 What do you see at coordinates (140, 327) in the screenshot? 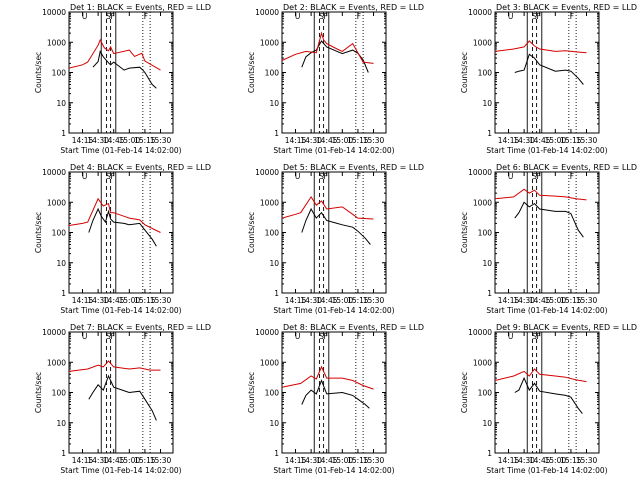
I see `panel-title: Det 7: BLACK = Events, RED = LLD` at bounding box center [140, 327].